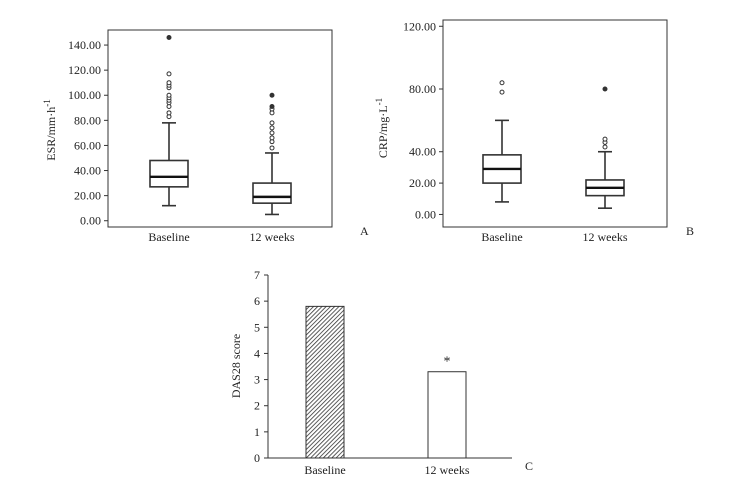 The height and width of the screenshot is (487, 739). I want to click on panel-b-ylabel-sup: -1, so click(379, 102).